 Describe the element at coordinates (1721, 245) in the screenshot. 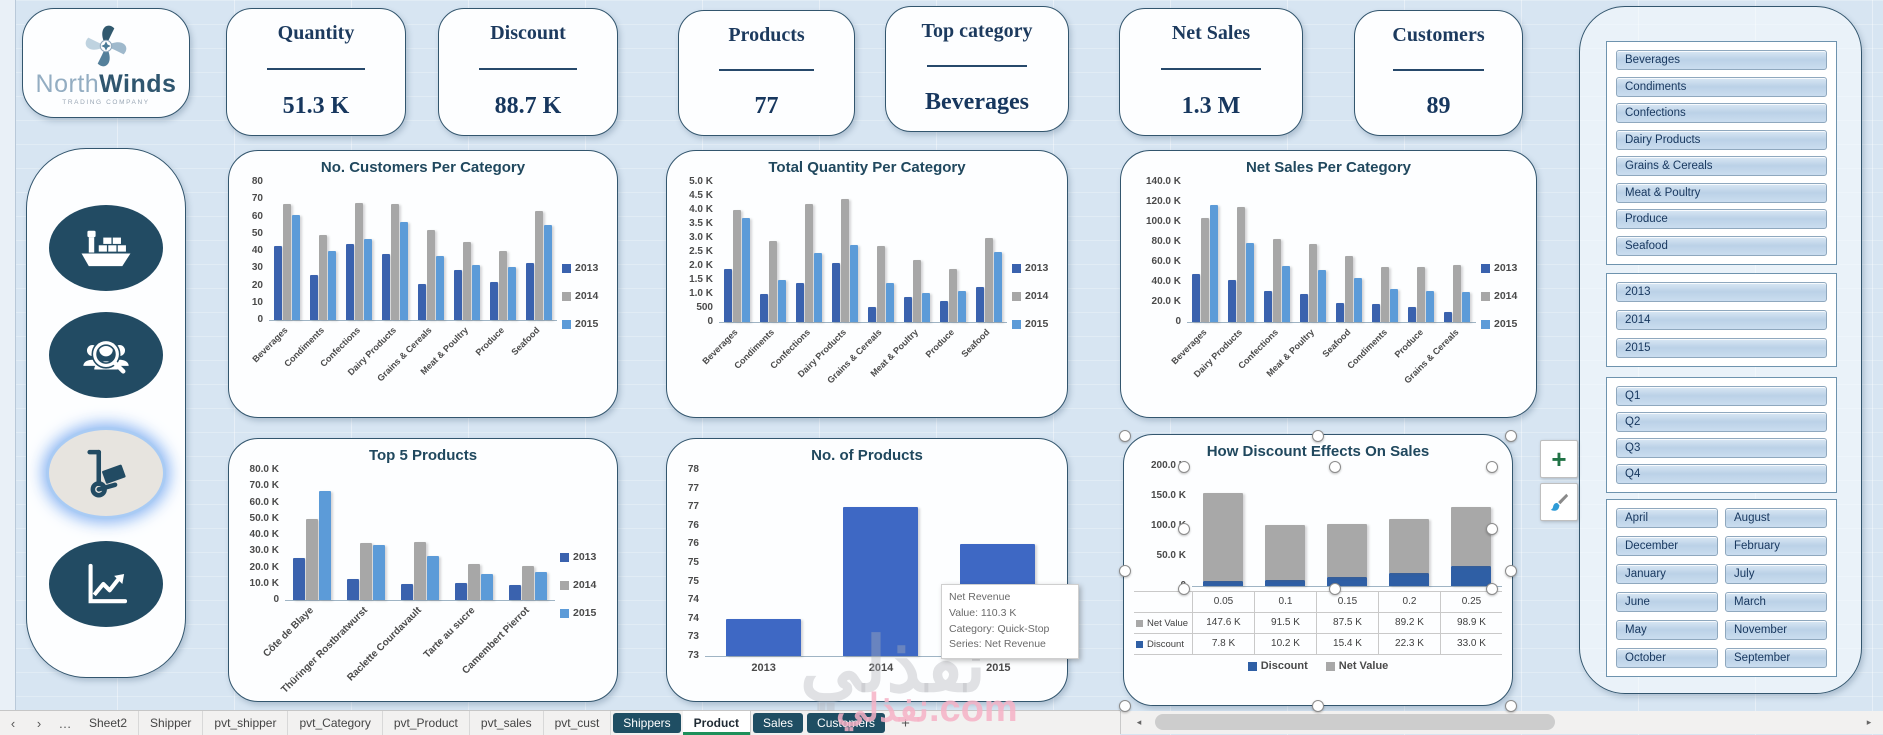

I see `slicer-item-seafood: Seafood` at that location.